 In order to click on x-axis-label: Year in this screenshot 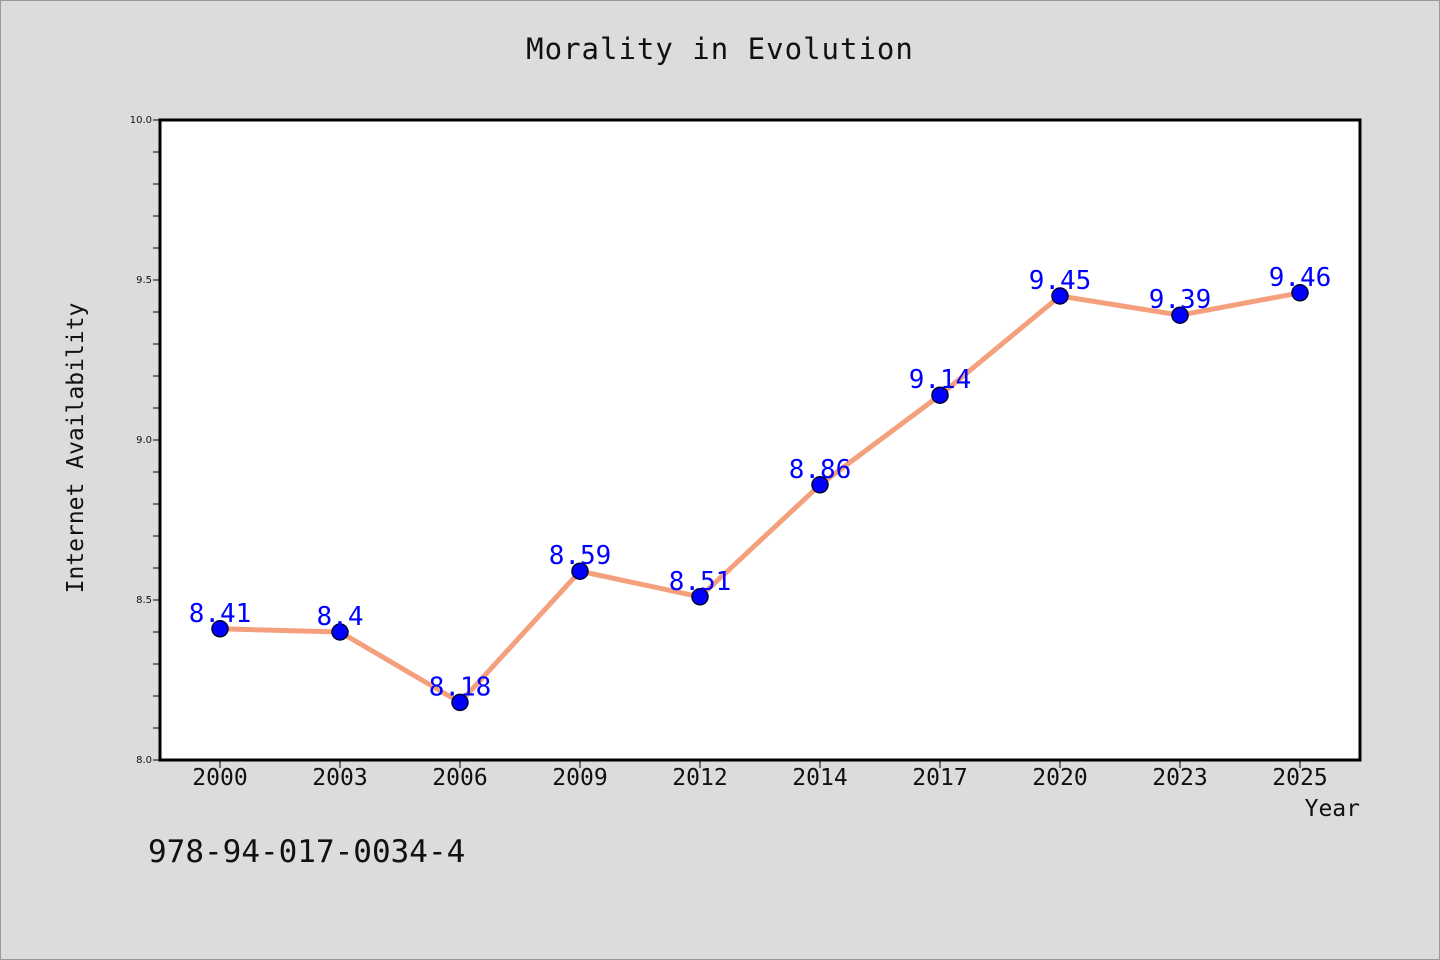, I will do `click(1332, 809)`.